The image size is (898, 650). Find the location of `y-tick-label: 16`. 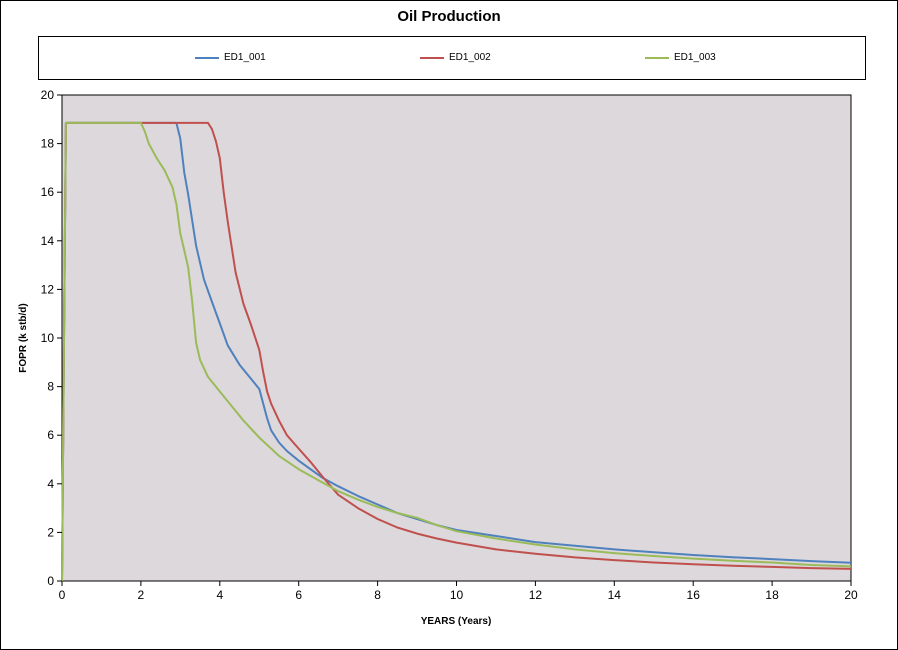

y-tick-label: 16 is located at coordinates (48, 192).